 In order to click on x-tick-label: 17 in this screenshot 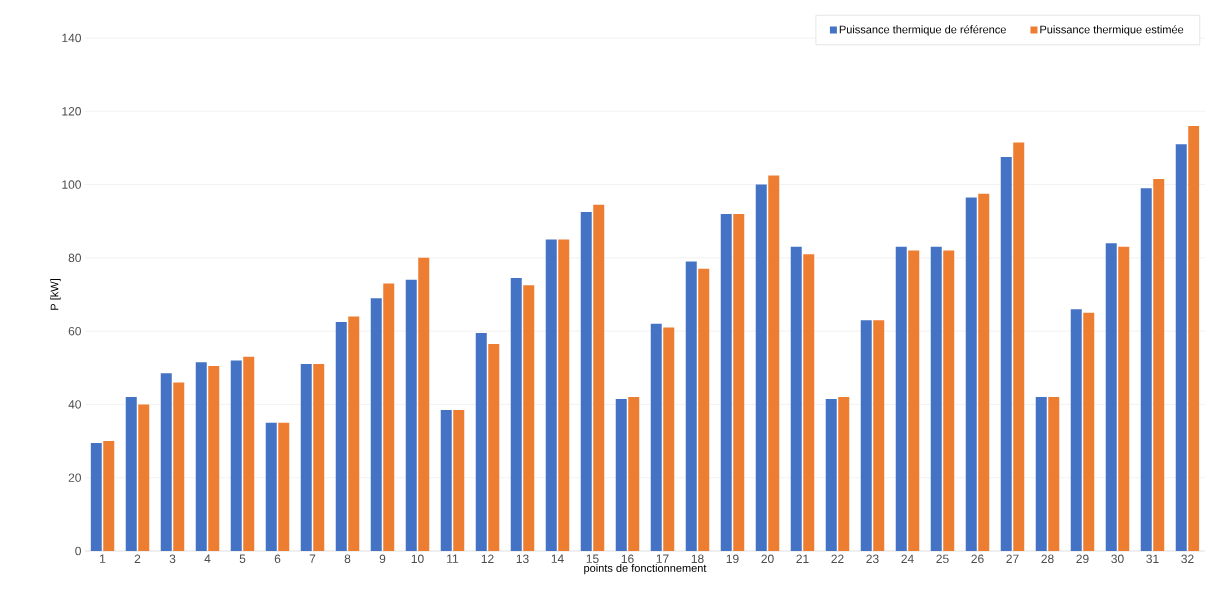, I will do `click(662, 558)`.